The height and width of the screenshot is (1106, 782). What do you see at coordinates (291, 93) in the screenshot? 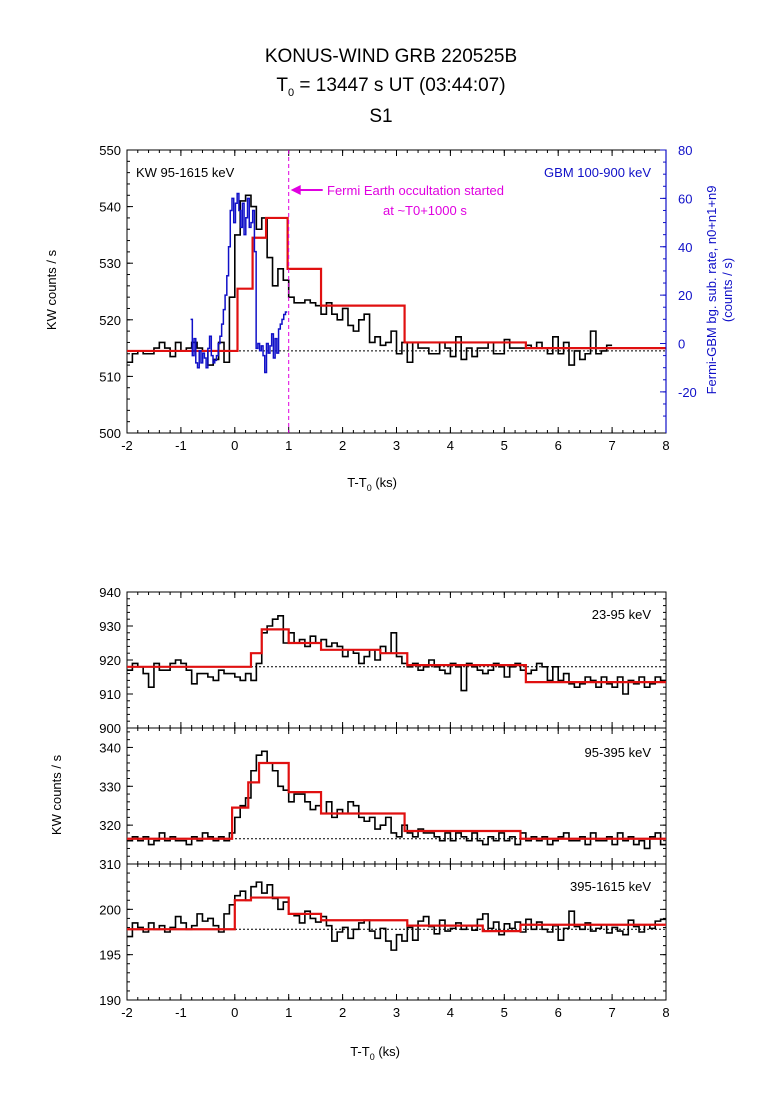
I see `t0-sub: 0` at bounding box center [291, 93].